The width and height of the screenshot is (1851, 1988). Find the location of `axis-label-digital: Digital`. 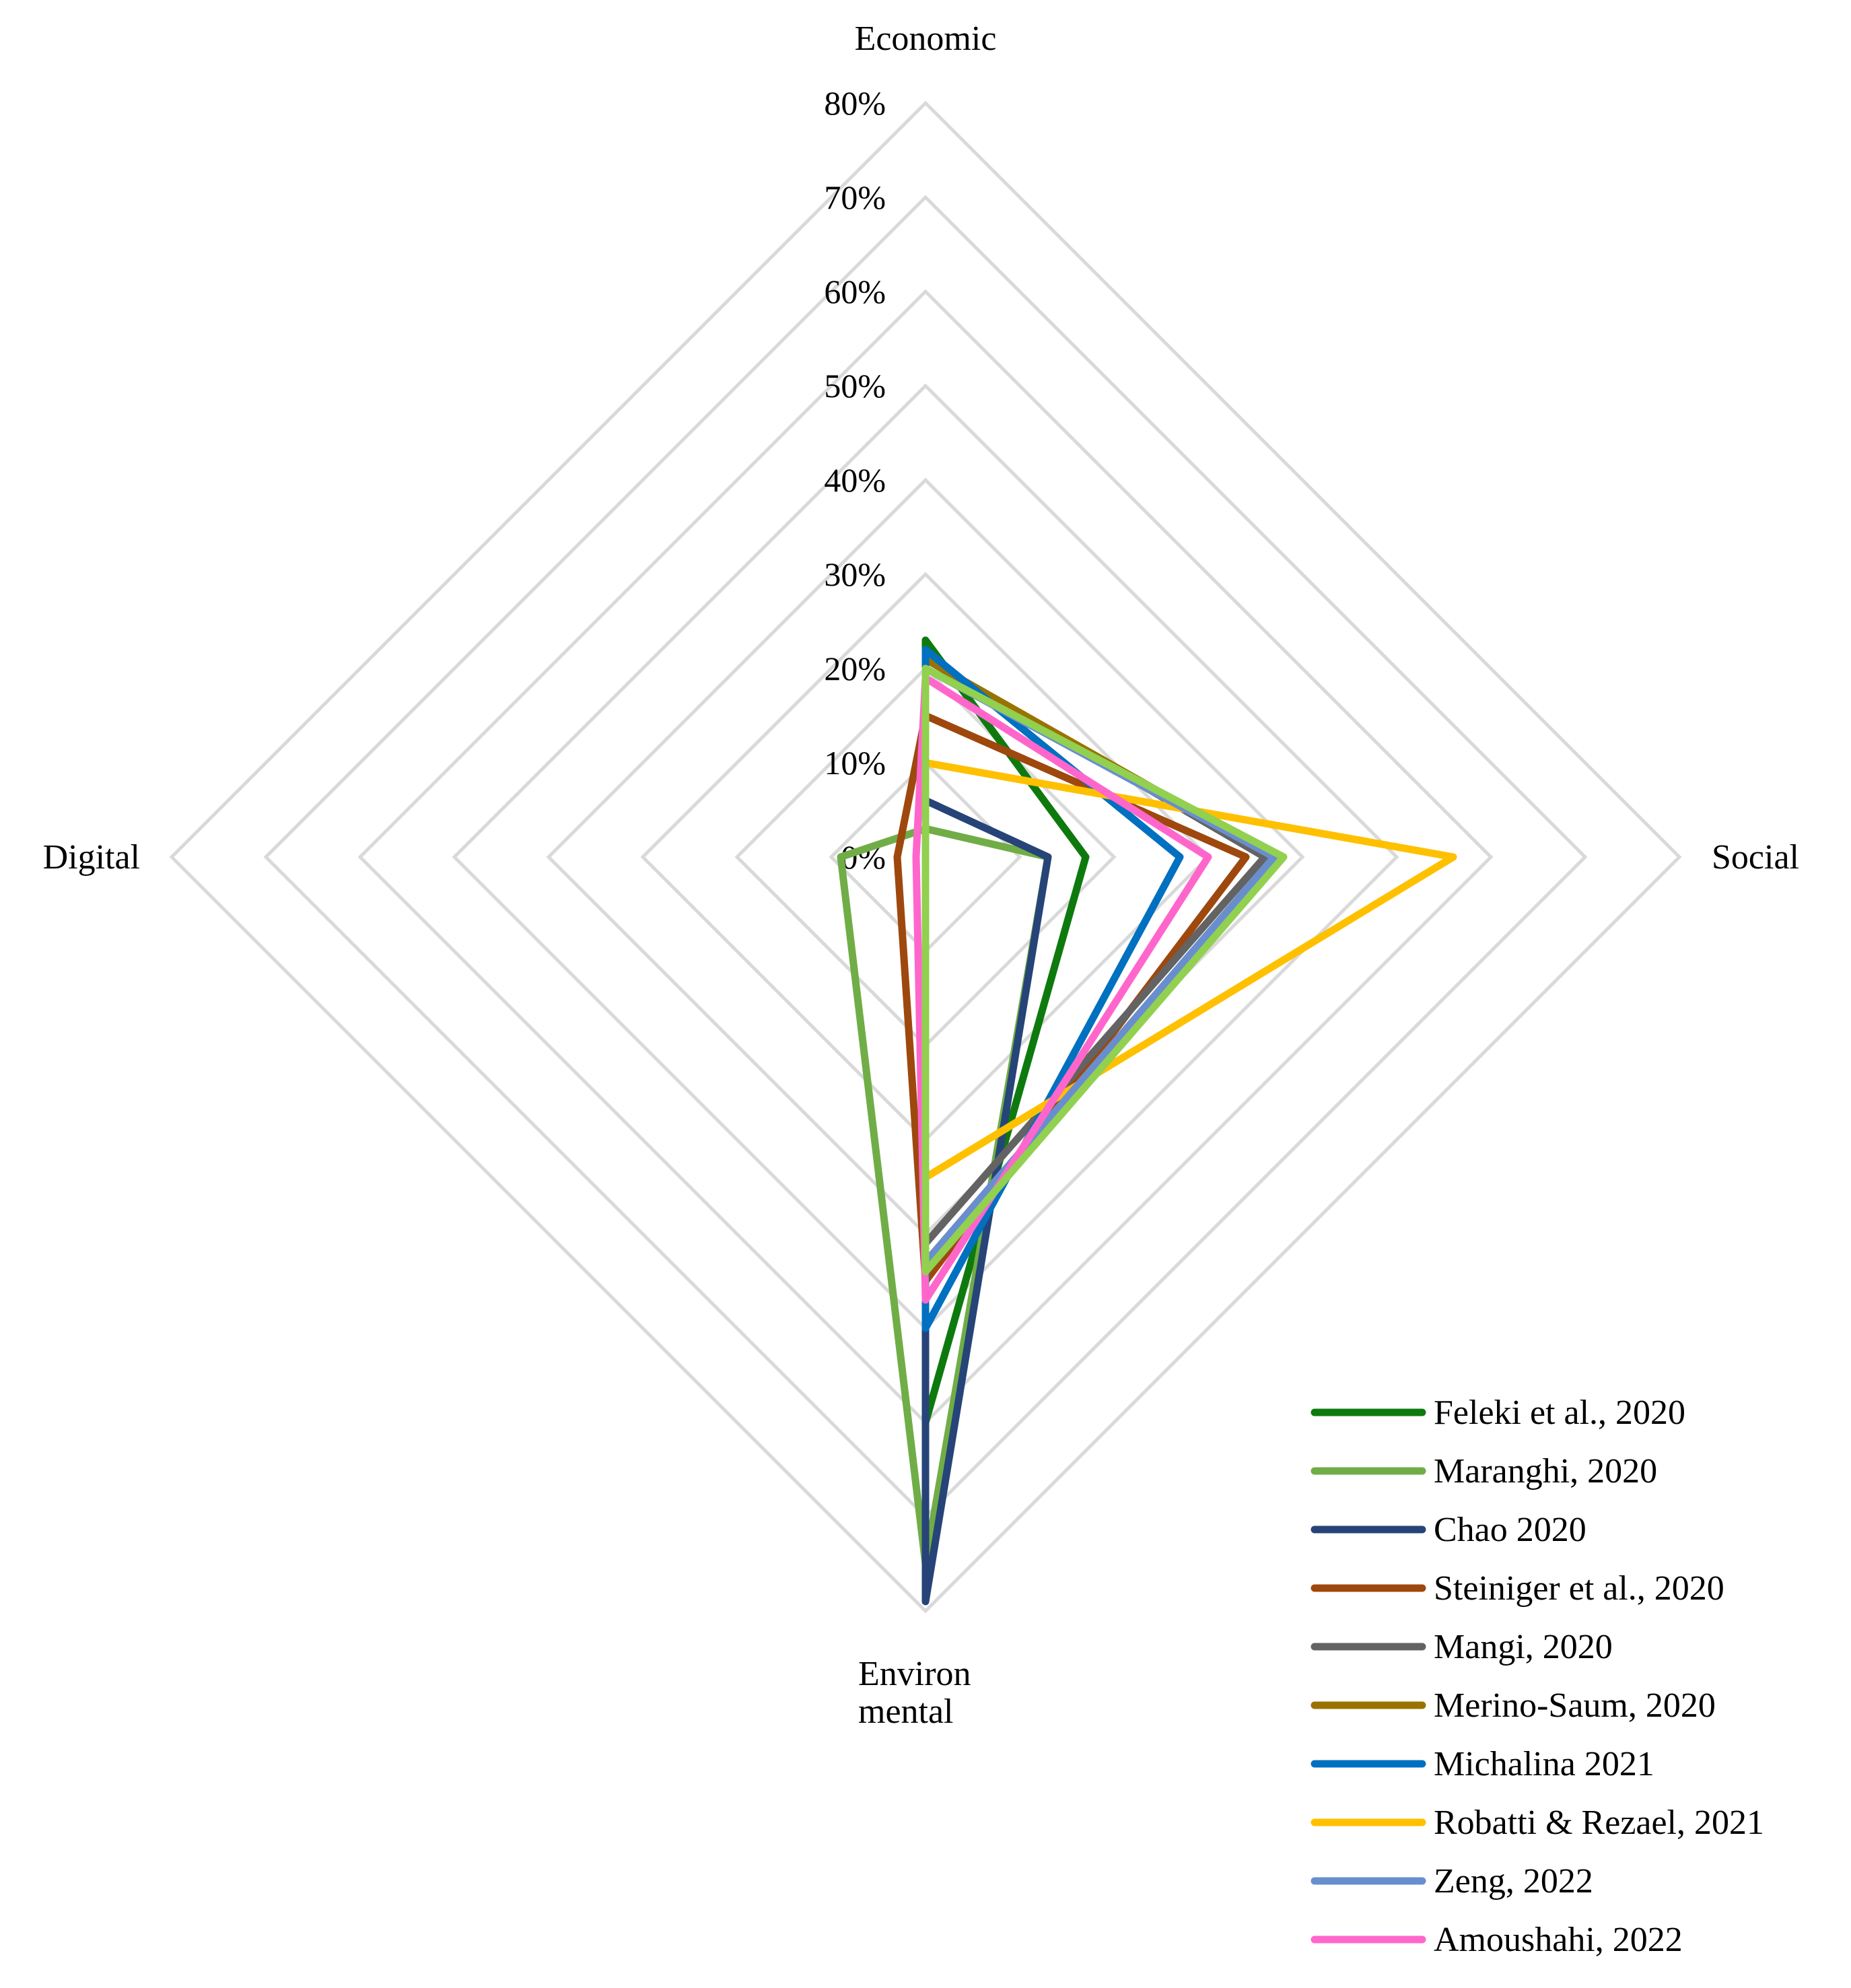

axis-label-digital: Digital is located at coordinates (91, 857).